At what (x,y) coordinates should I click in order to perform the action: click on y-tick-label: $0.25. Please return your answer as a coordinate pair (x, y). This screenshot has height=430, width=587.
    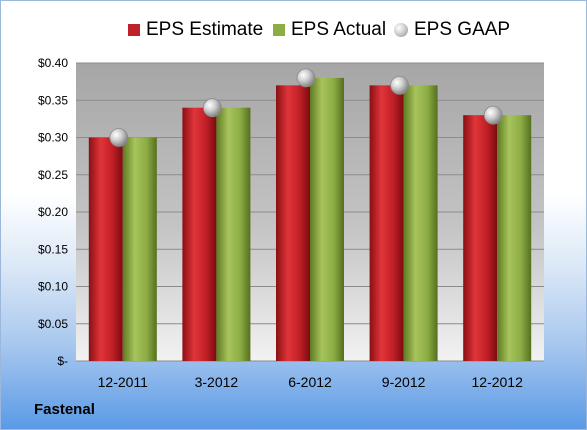
    Looking at the image, I should click on (53, 175).